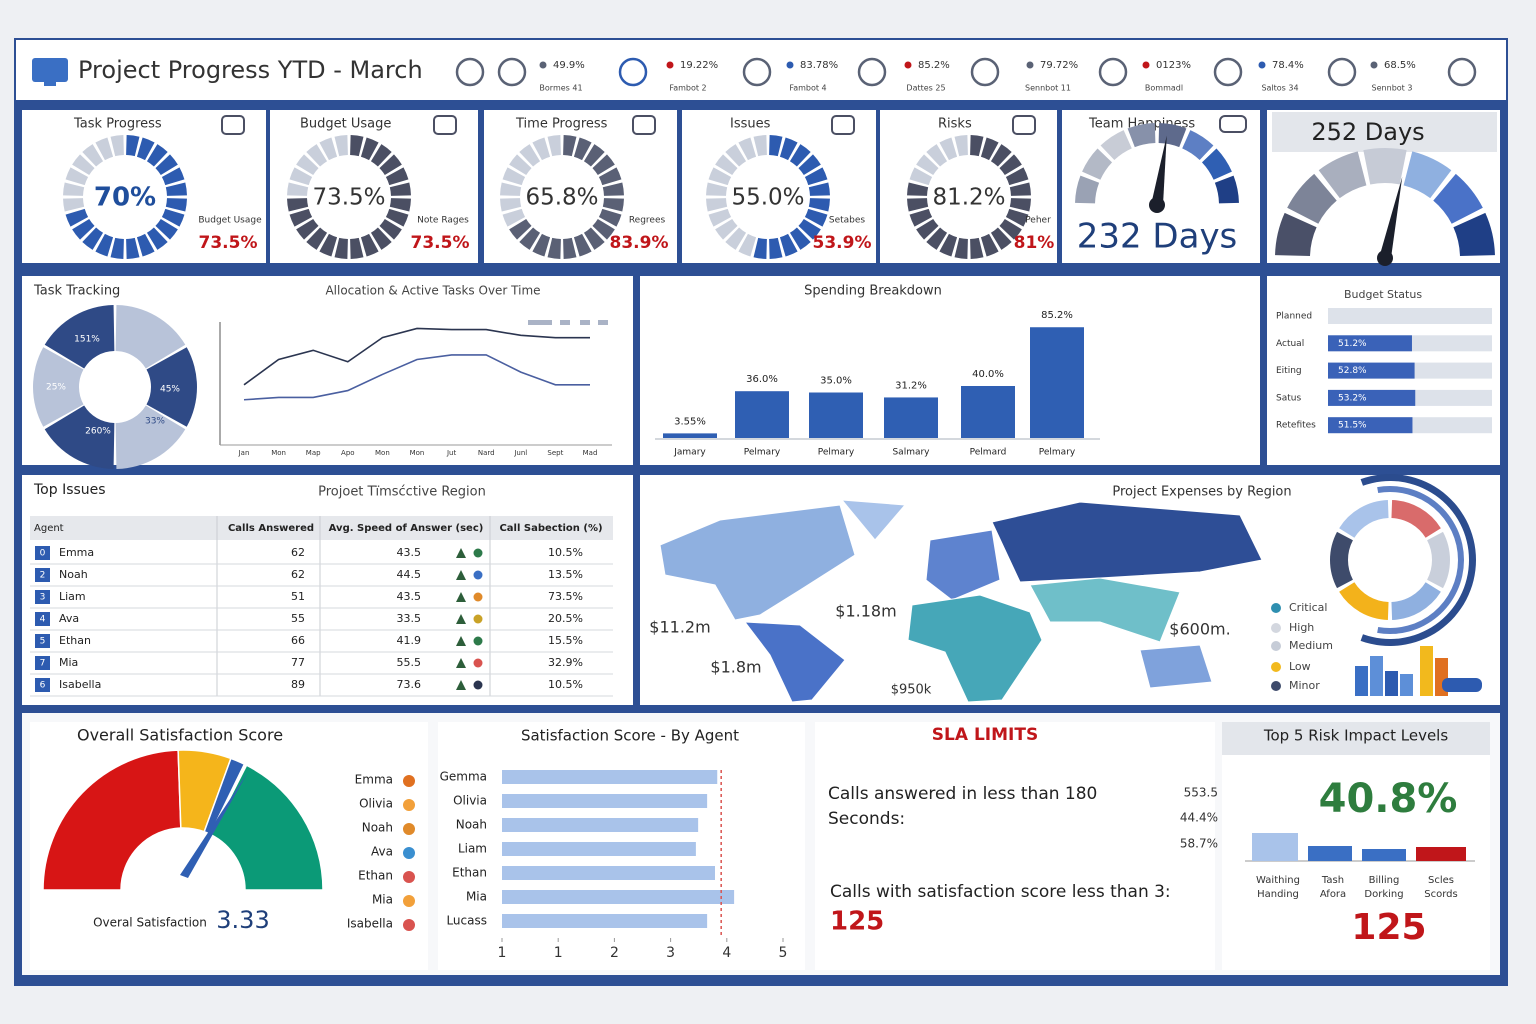  Describe the element at coordinates (836, 453) in the screenshot. I see `x-tick-label: Pelmary` at that location.